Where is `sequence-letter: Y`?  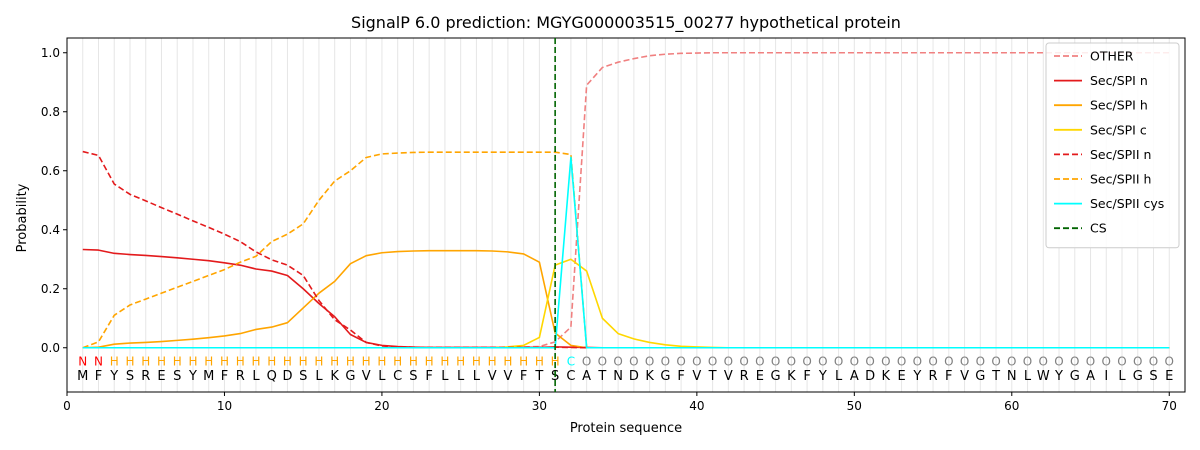
sequence-letter: Y is located at coordinates (916, 376).